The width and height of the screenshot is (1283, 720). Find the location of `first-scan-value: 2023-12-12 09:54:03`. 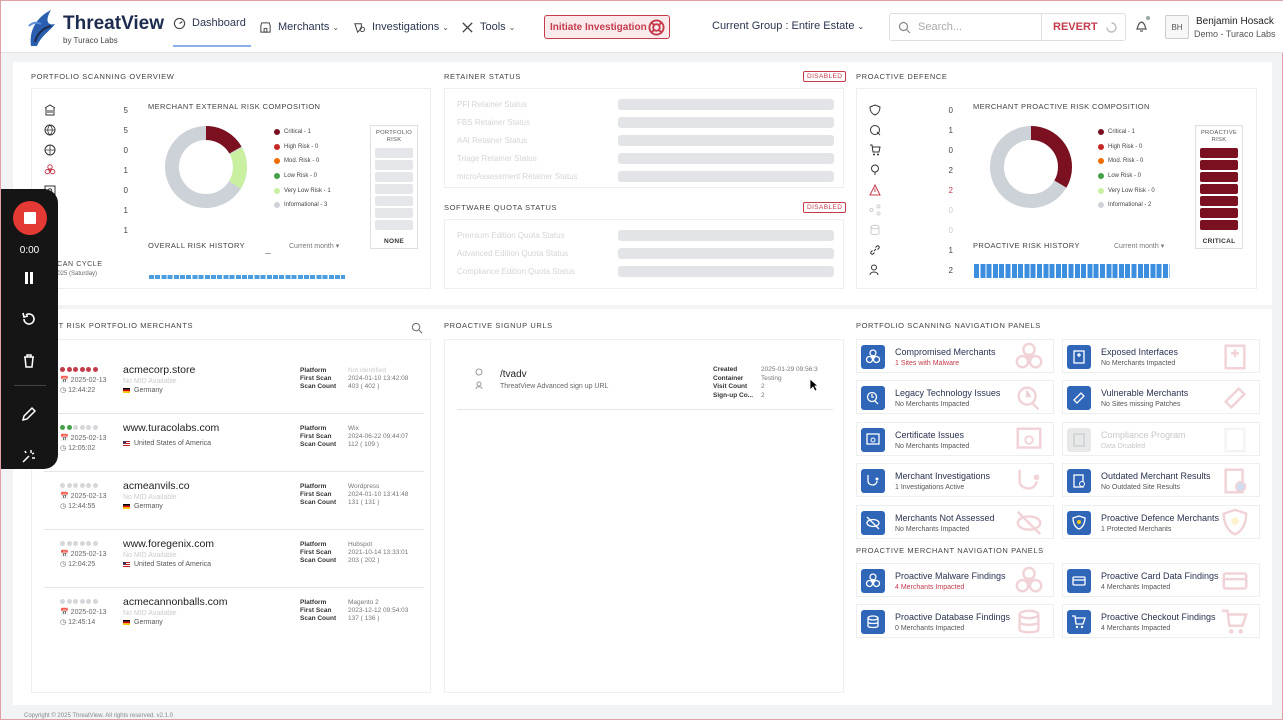

first-scan-value: 2023-12-12 09:54:03 is located at coordinates (378, 610).